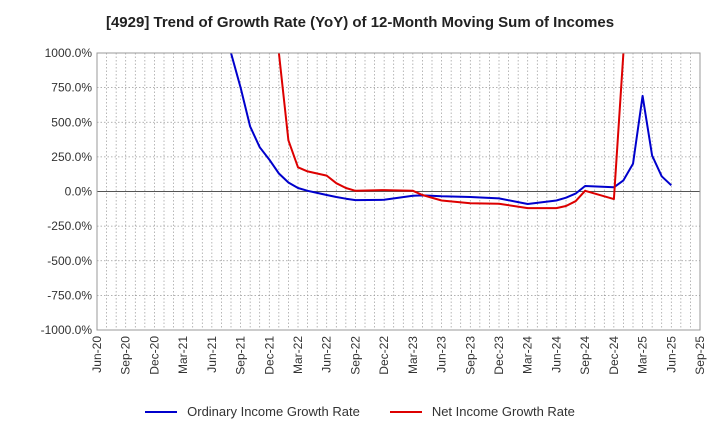 Image resolution: width=720 pixels, height=440 pixels. Describe the element at coordinates (126, 355) in the screenshot. I see `x-tick-label: Sep-20` at that location.